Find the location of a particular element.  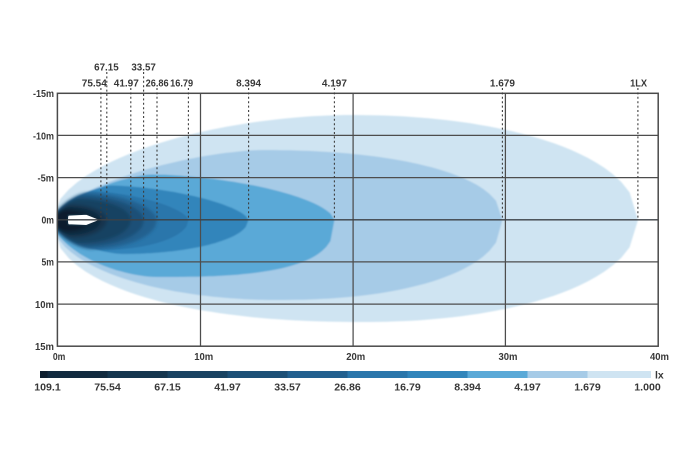

svg-text: 40m is located at coordinates (659, 357).